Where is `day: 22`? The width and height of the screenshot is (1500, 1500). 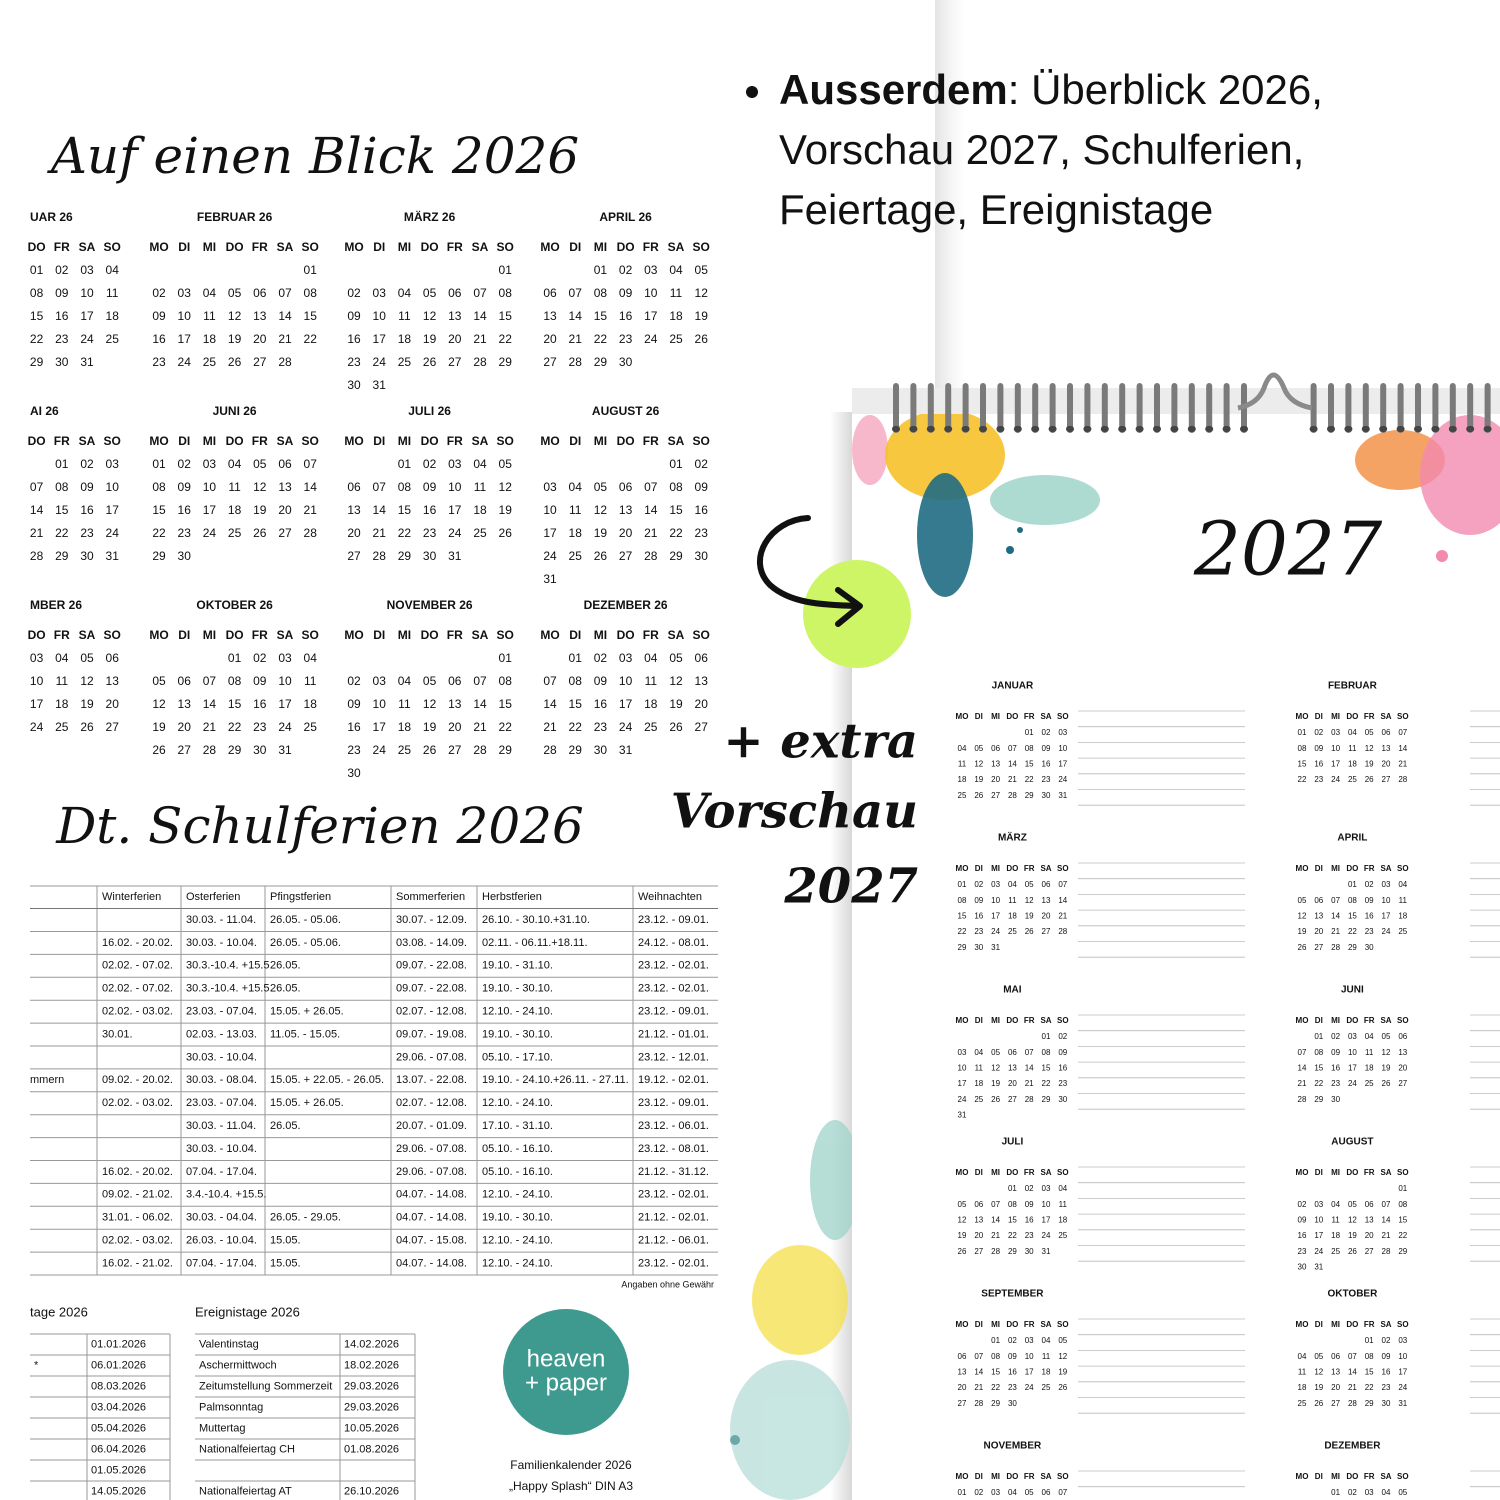 day: 22 is located at coordinates (506, 727).